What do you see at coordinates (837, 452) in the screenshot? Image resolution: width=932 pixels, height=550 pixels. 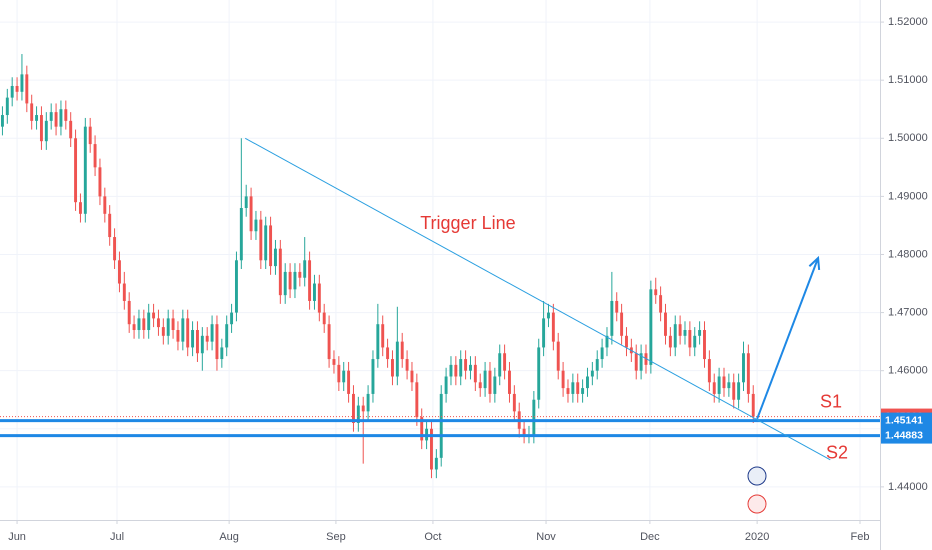 I see `support-label: S2` at bounding box center [837, 452].